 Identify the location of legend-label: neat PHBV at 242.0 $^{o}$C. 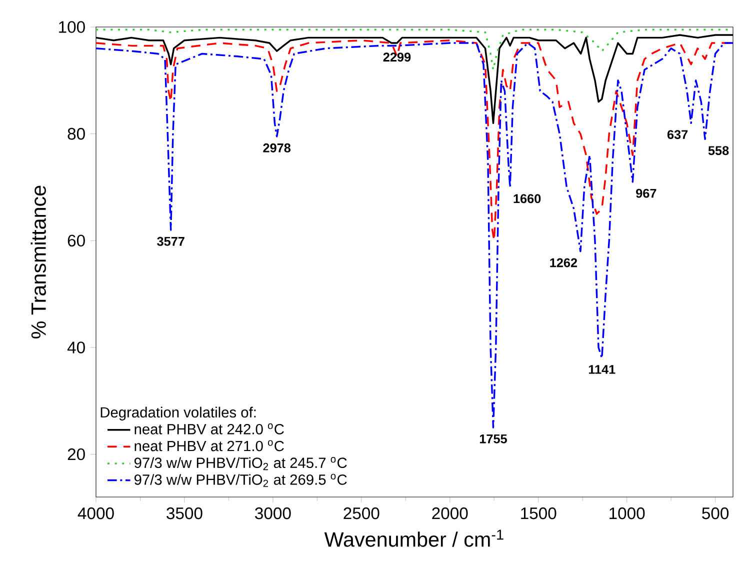
(209, 428).